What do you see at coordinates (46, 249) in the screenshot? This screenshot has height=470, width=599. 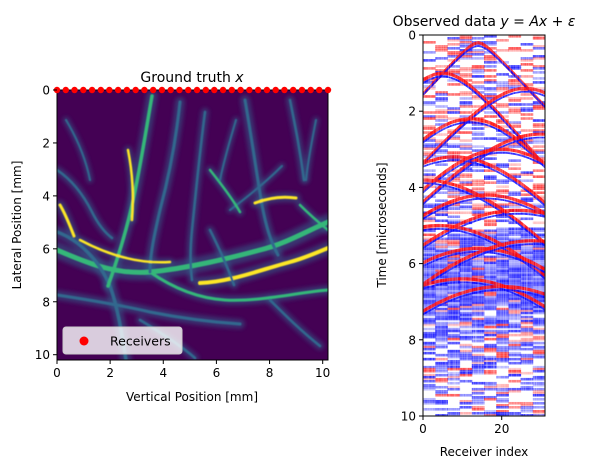 I see `left-y-tick-label: 6` at bounding box center [46, 249].